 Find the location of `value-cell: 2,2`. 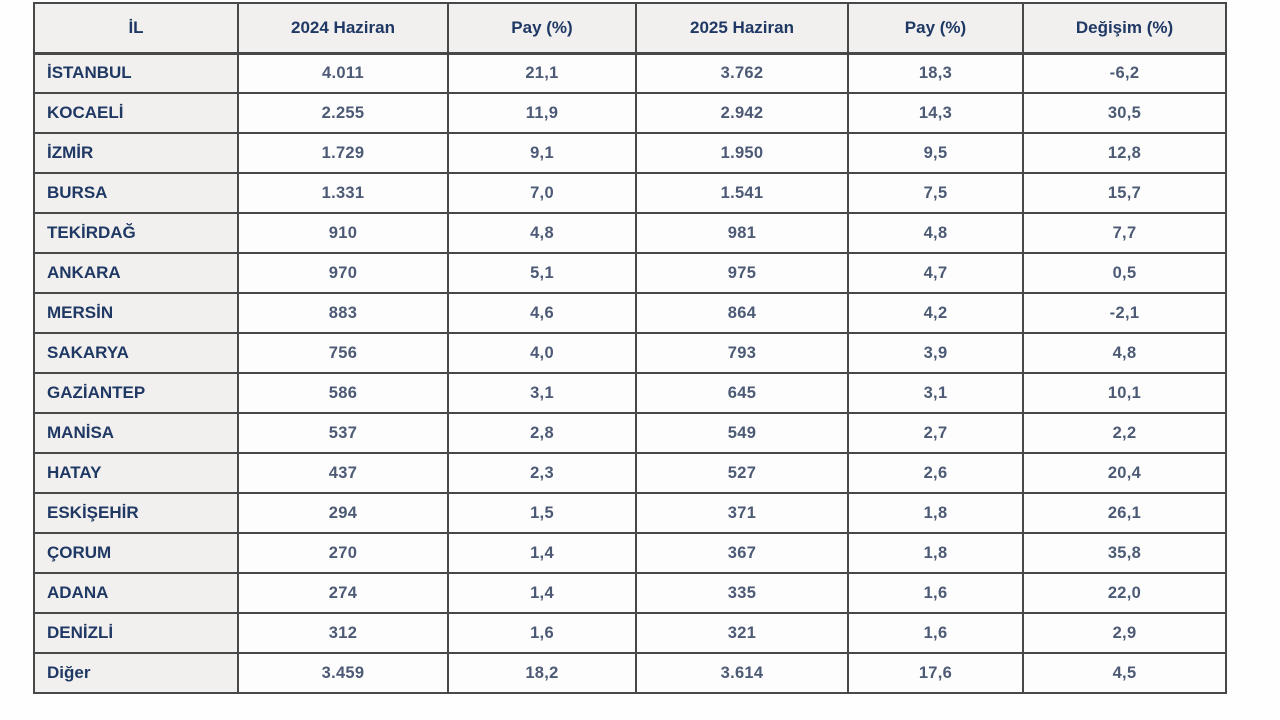

value-cell: 2,2 is located at coordinates (1124, 433).